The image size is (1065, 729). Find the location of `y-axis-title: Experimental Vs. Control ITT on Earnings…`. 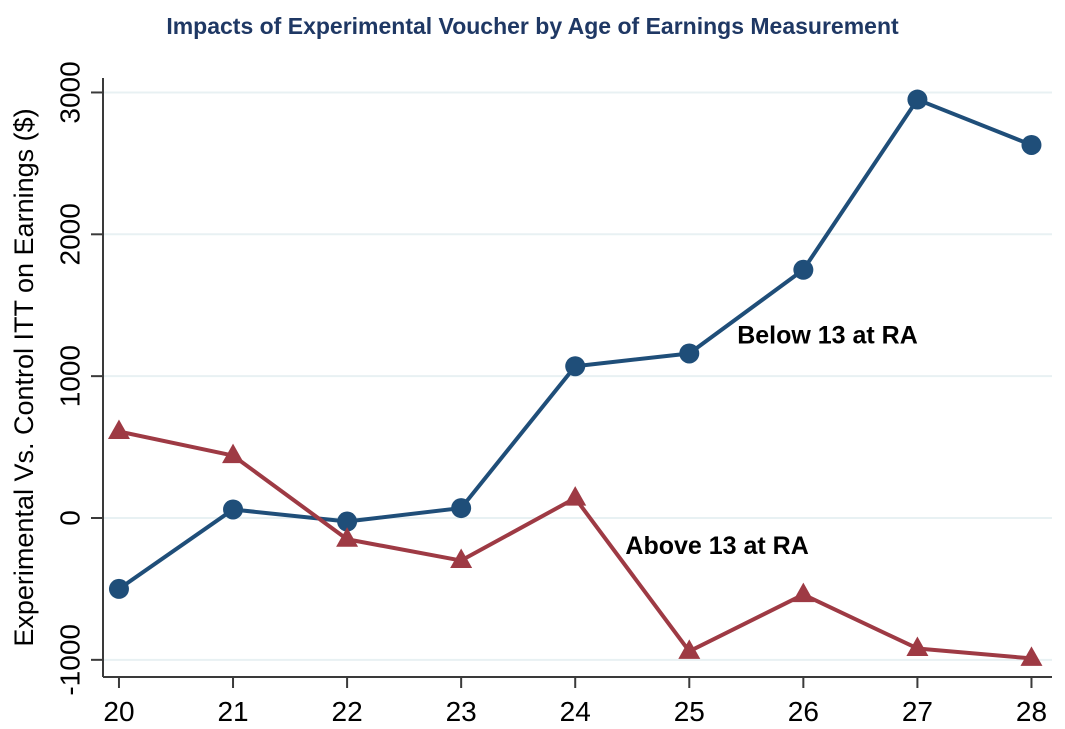

y-axis-title: Experimental Vs. Control ITT on Earnings… is located at coordinates (24, 377).